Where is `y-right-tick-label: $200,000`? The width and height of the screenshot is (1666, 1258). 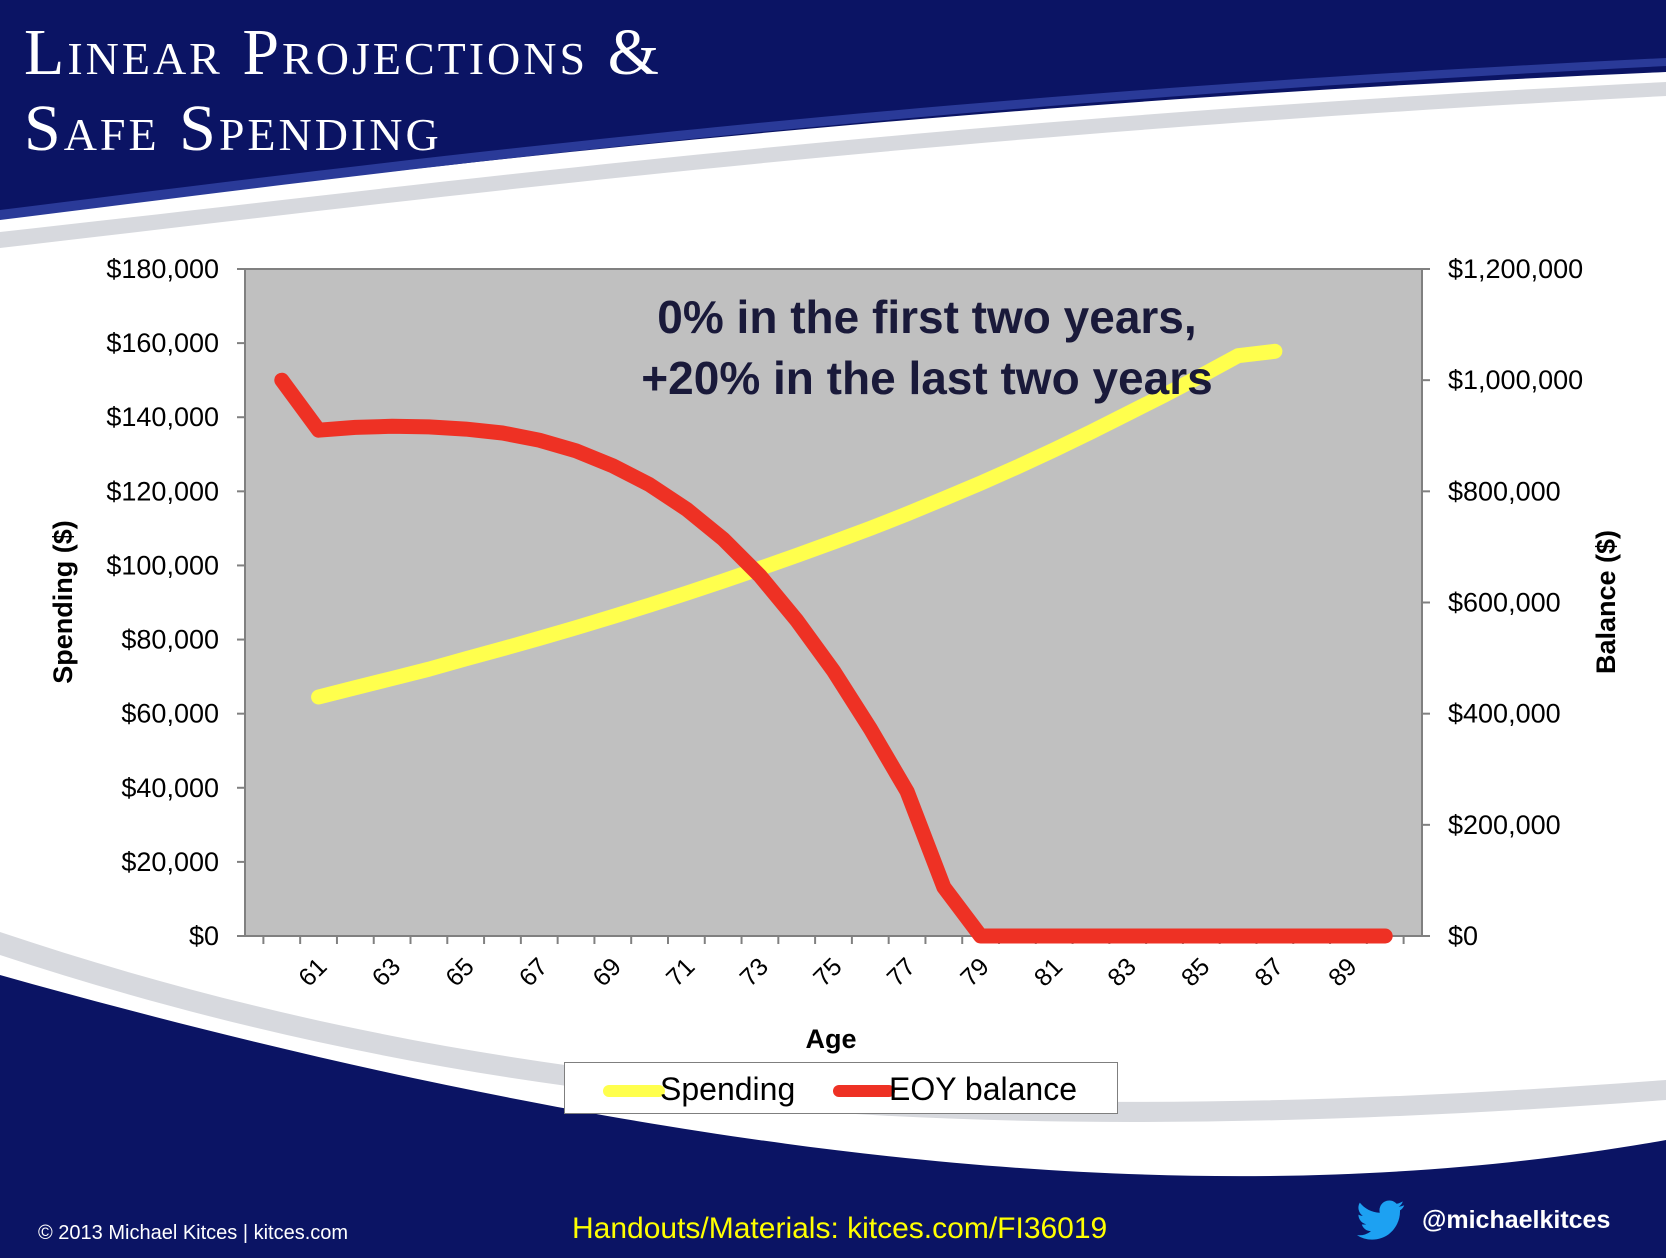
y-right-tick-label: $200,000 is located at coordinates (1504, 825).